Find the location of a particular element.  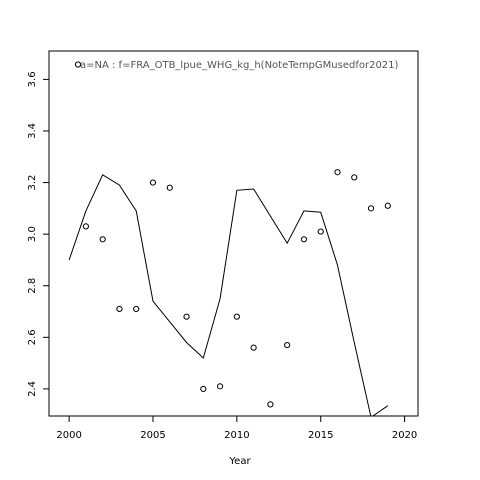

y-tick-label: 2.8 is located at coordinates (32, 286).